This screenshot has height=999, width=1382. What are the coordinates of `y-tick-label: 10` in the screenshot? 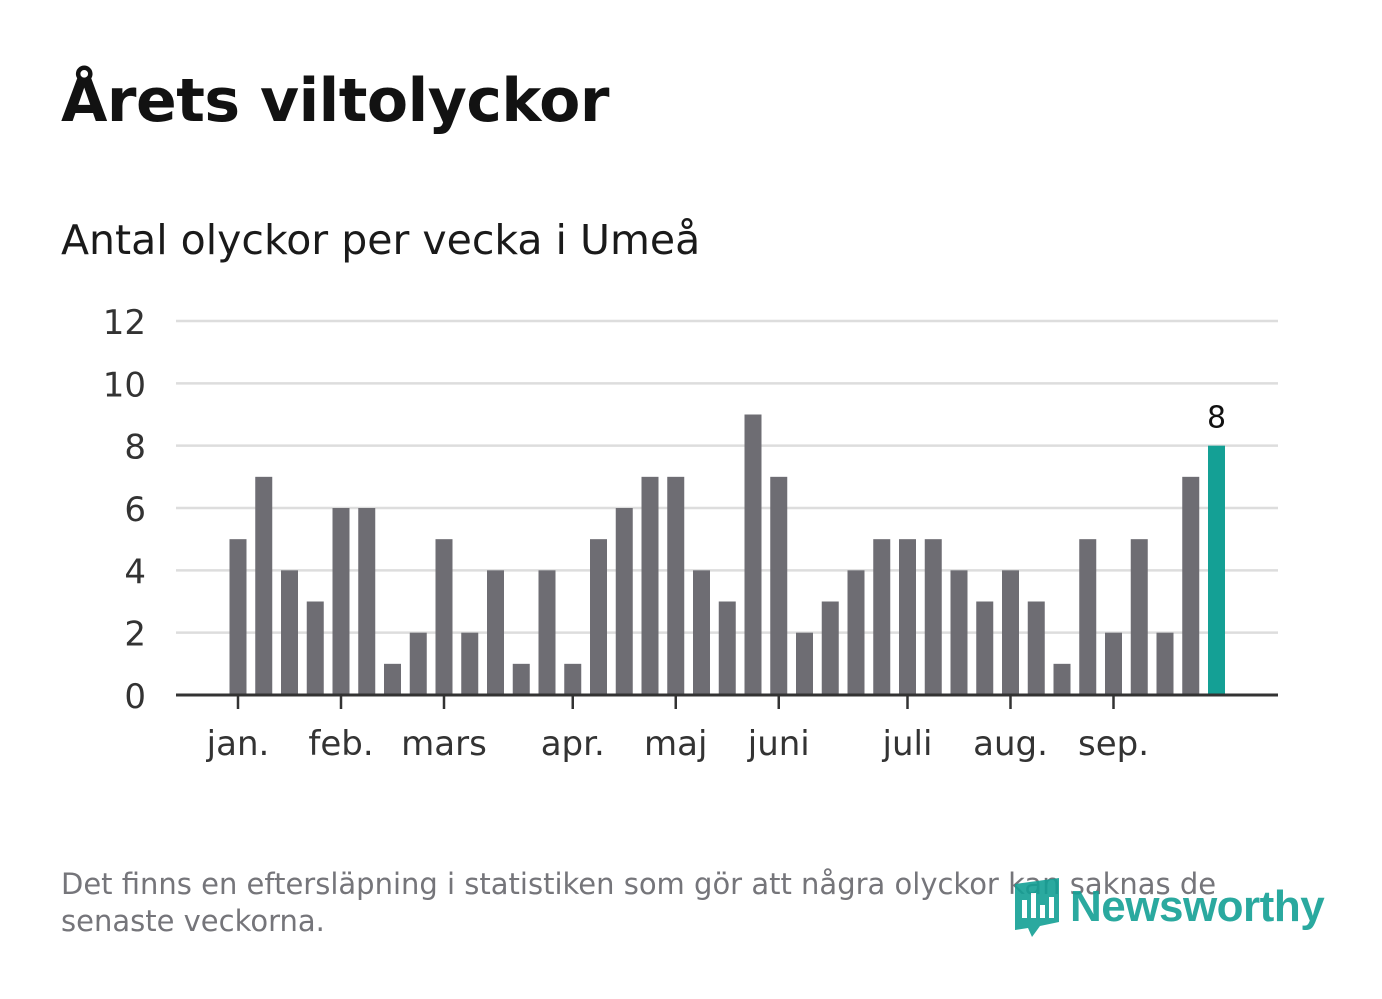 It's located at (124, 385).